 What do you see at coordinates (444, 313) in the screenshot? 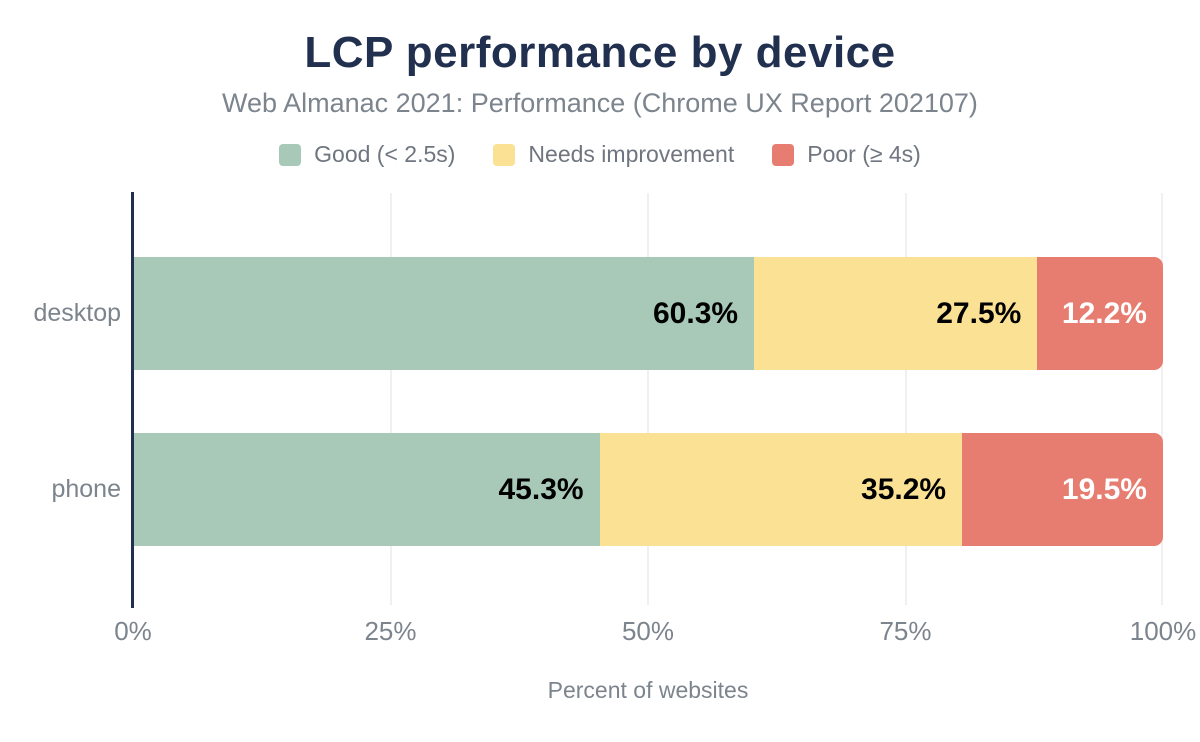
I see `bar-segment-desktop-good: 60.3%` at bounding box center [444, 313].